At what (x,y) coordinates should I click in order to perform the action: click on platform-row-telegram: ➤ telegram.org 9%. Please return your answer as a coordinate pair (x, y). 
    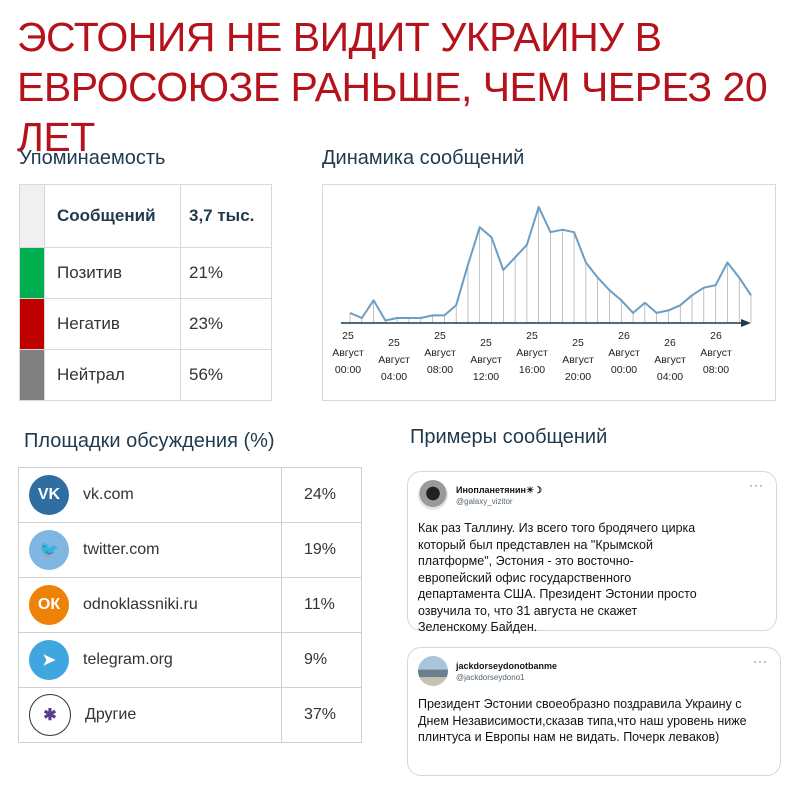
    Looking at the image, I should click on (190, 660).